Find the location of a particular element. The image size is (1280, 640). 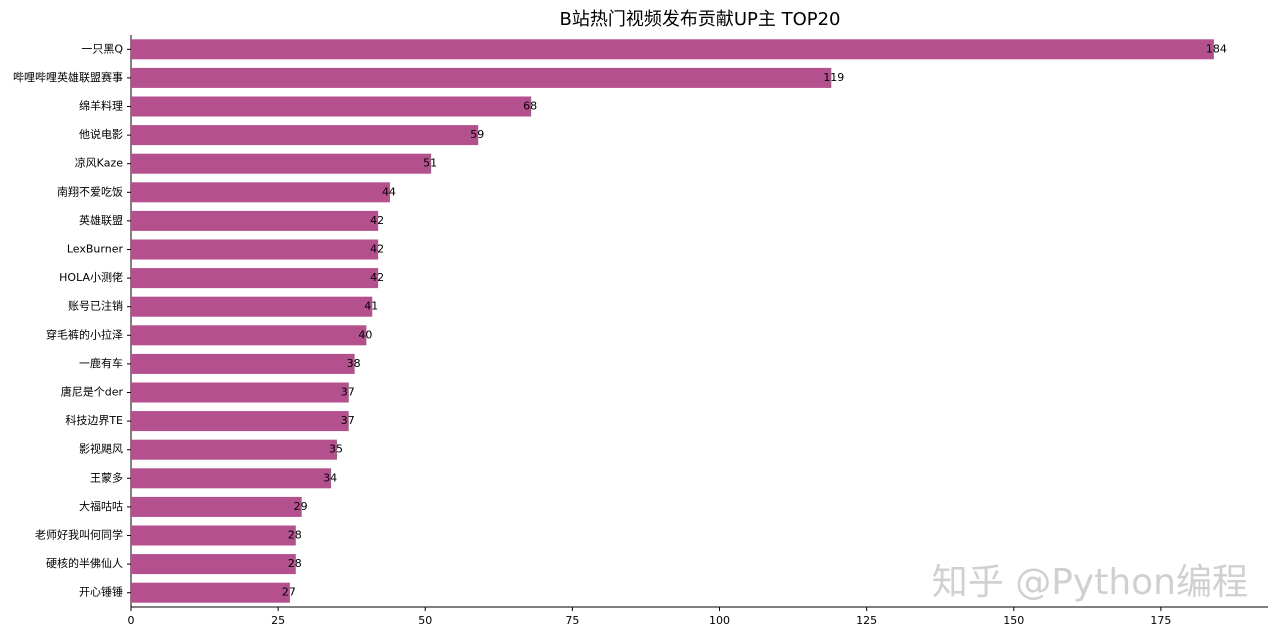

y-tick-label: 他说电影 is located at coordinates (101, 134).